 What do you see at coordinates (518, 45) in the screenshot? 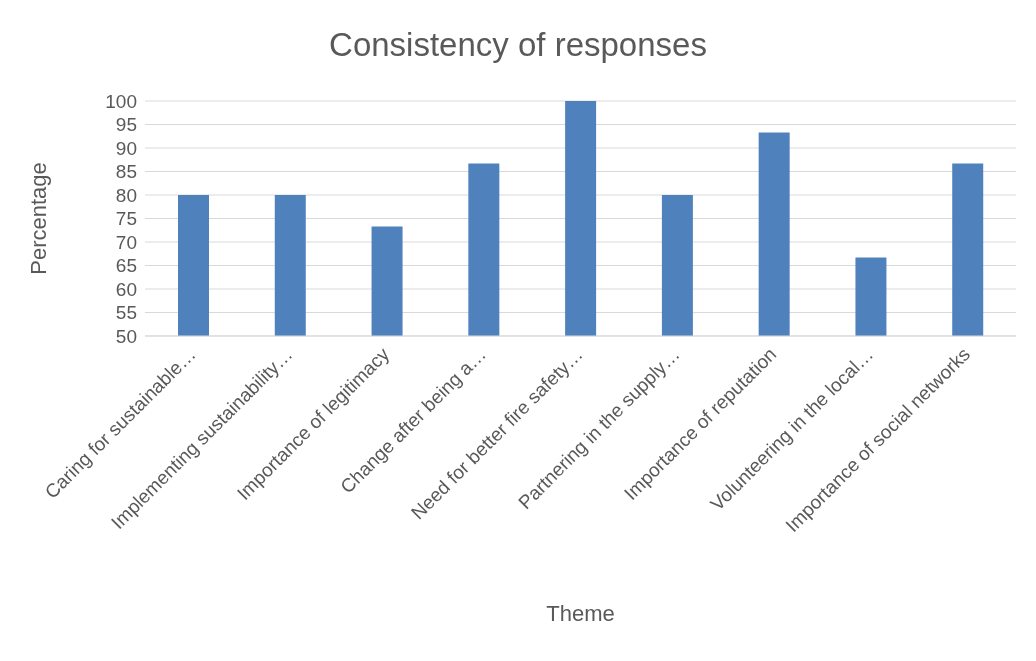
I see `chart-title: Consistency of responses` at bounding box center [518, 45].